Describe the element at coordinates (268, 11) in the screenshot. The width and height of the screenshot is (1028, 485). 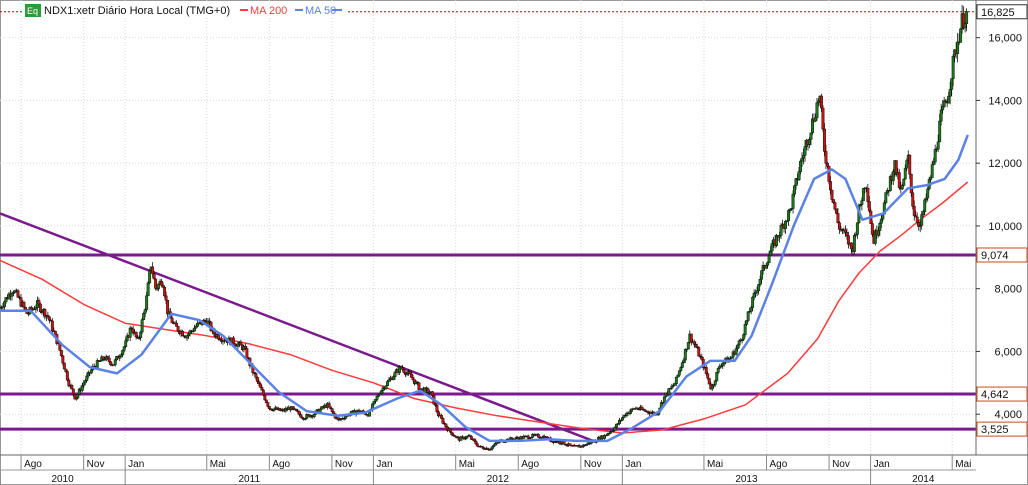
I see `legend-ma200-label: MA 200` at that location.